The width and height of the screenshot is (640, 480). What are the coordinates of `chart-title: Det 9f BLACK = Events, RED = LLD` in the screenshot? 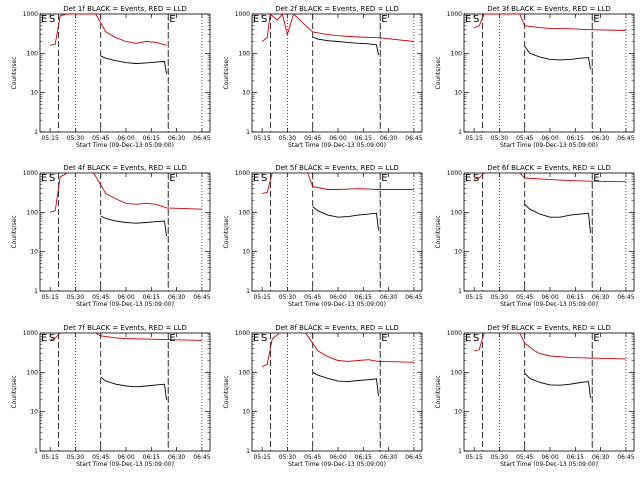 It's located at (548, 328).